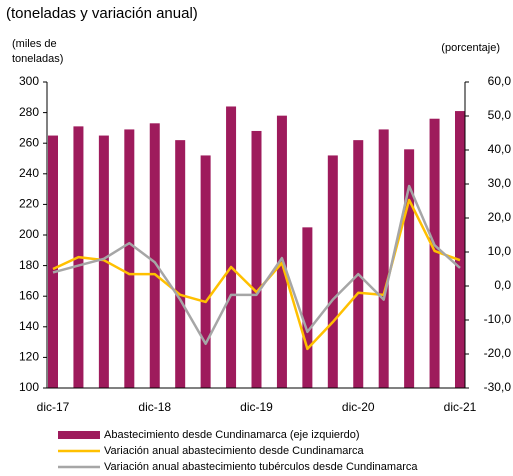  What do you see at coordinates (29, 234) in the screenshot?
I see `y-tick-label: 200` at bounding box center [29, 234].